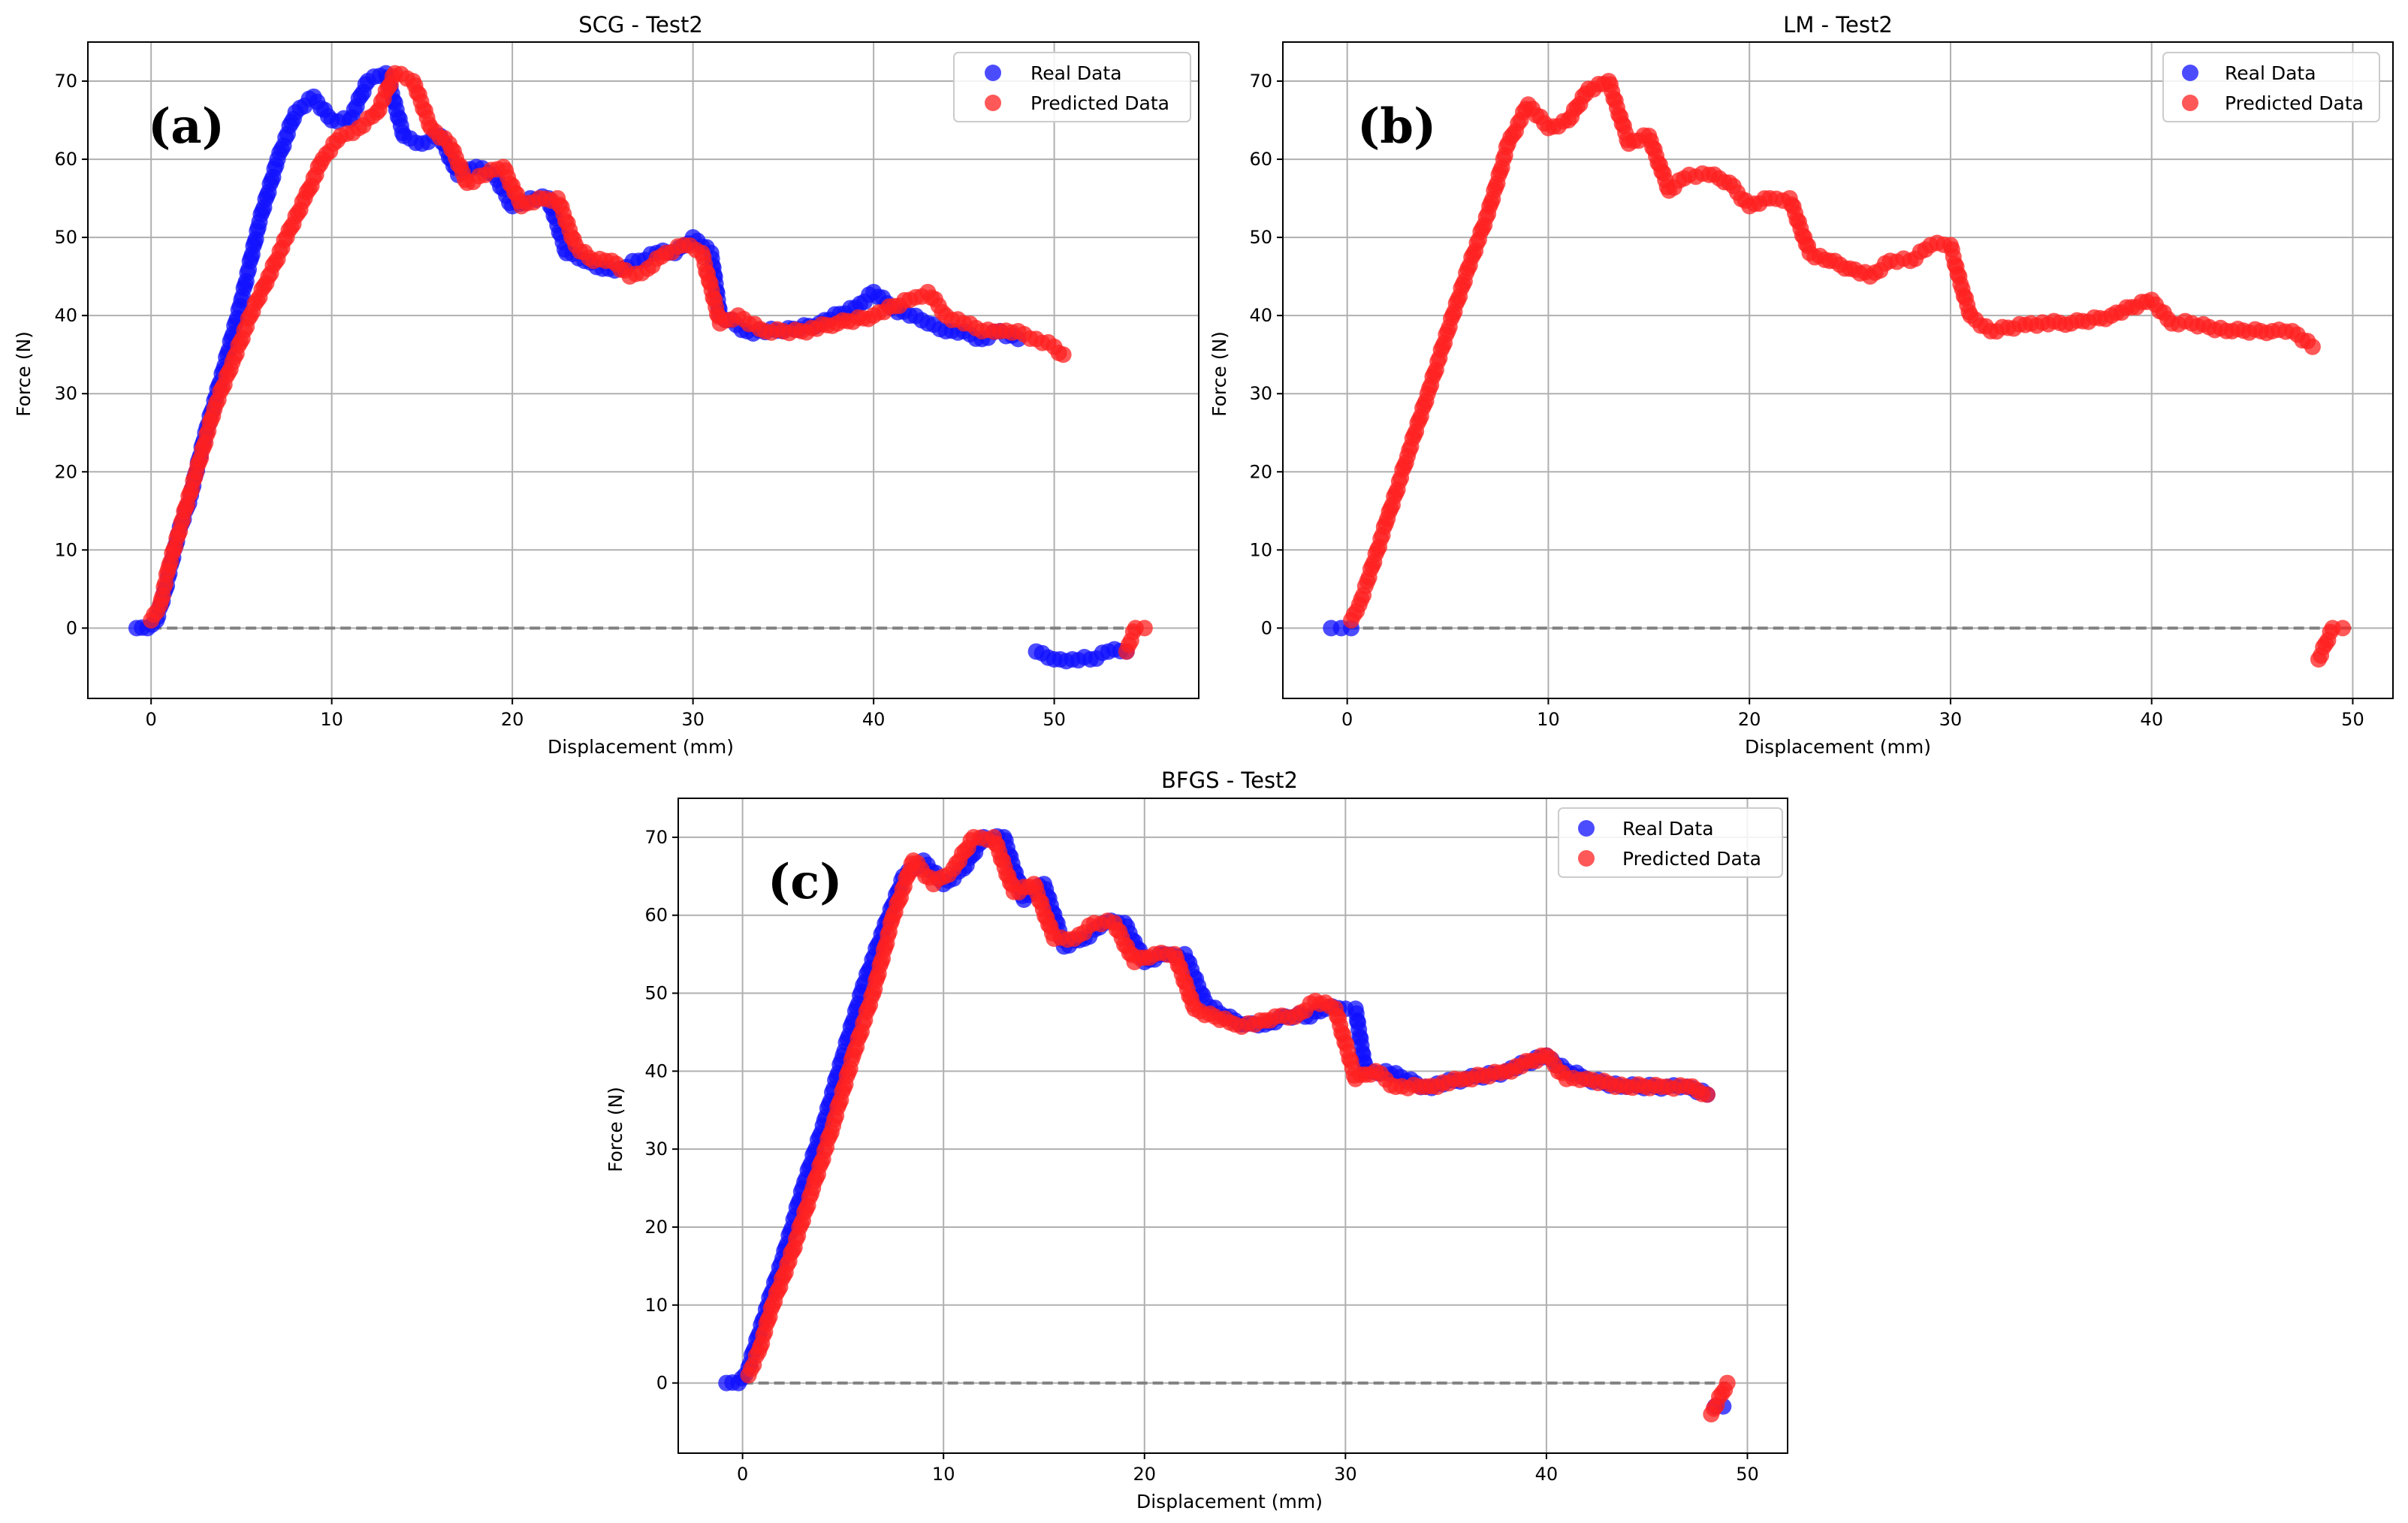 The height and width of the screenshot is (1523, 2408). I want to click on panel-a-ytick-label-70: 70, so click(65, 81).